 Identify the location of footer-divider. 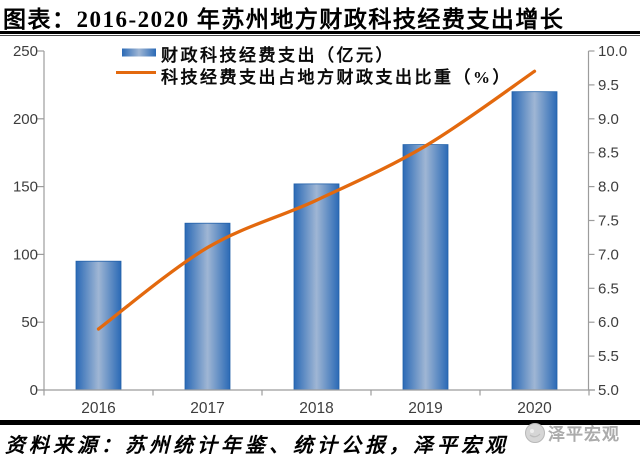
(320, 422).